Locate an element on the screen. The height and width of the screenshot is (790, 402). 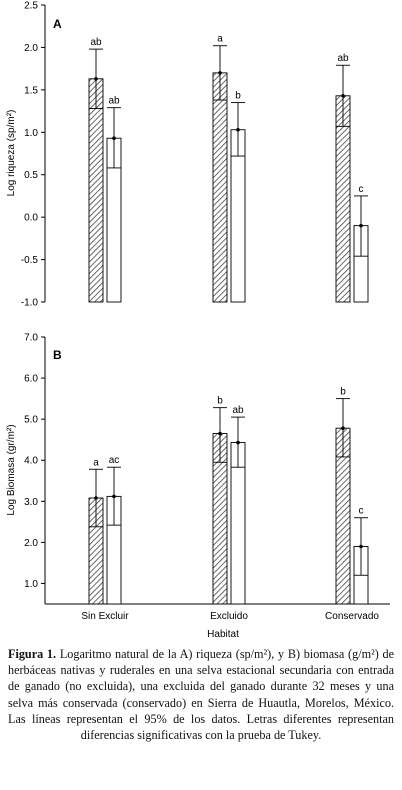
y-tick-label: -1.0 is located at coordinates (30, 303).